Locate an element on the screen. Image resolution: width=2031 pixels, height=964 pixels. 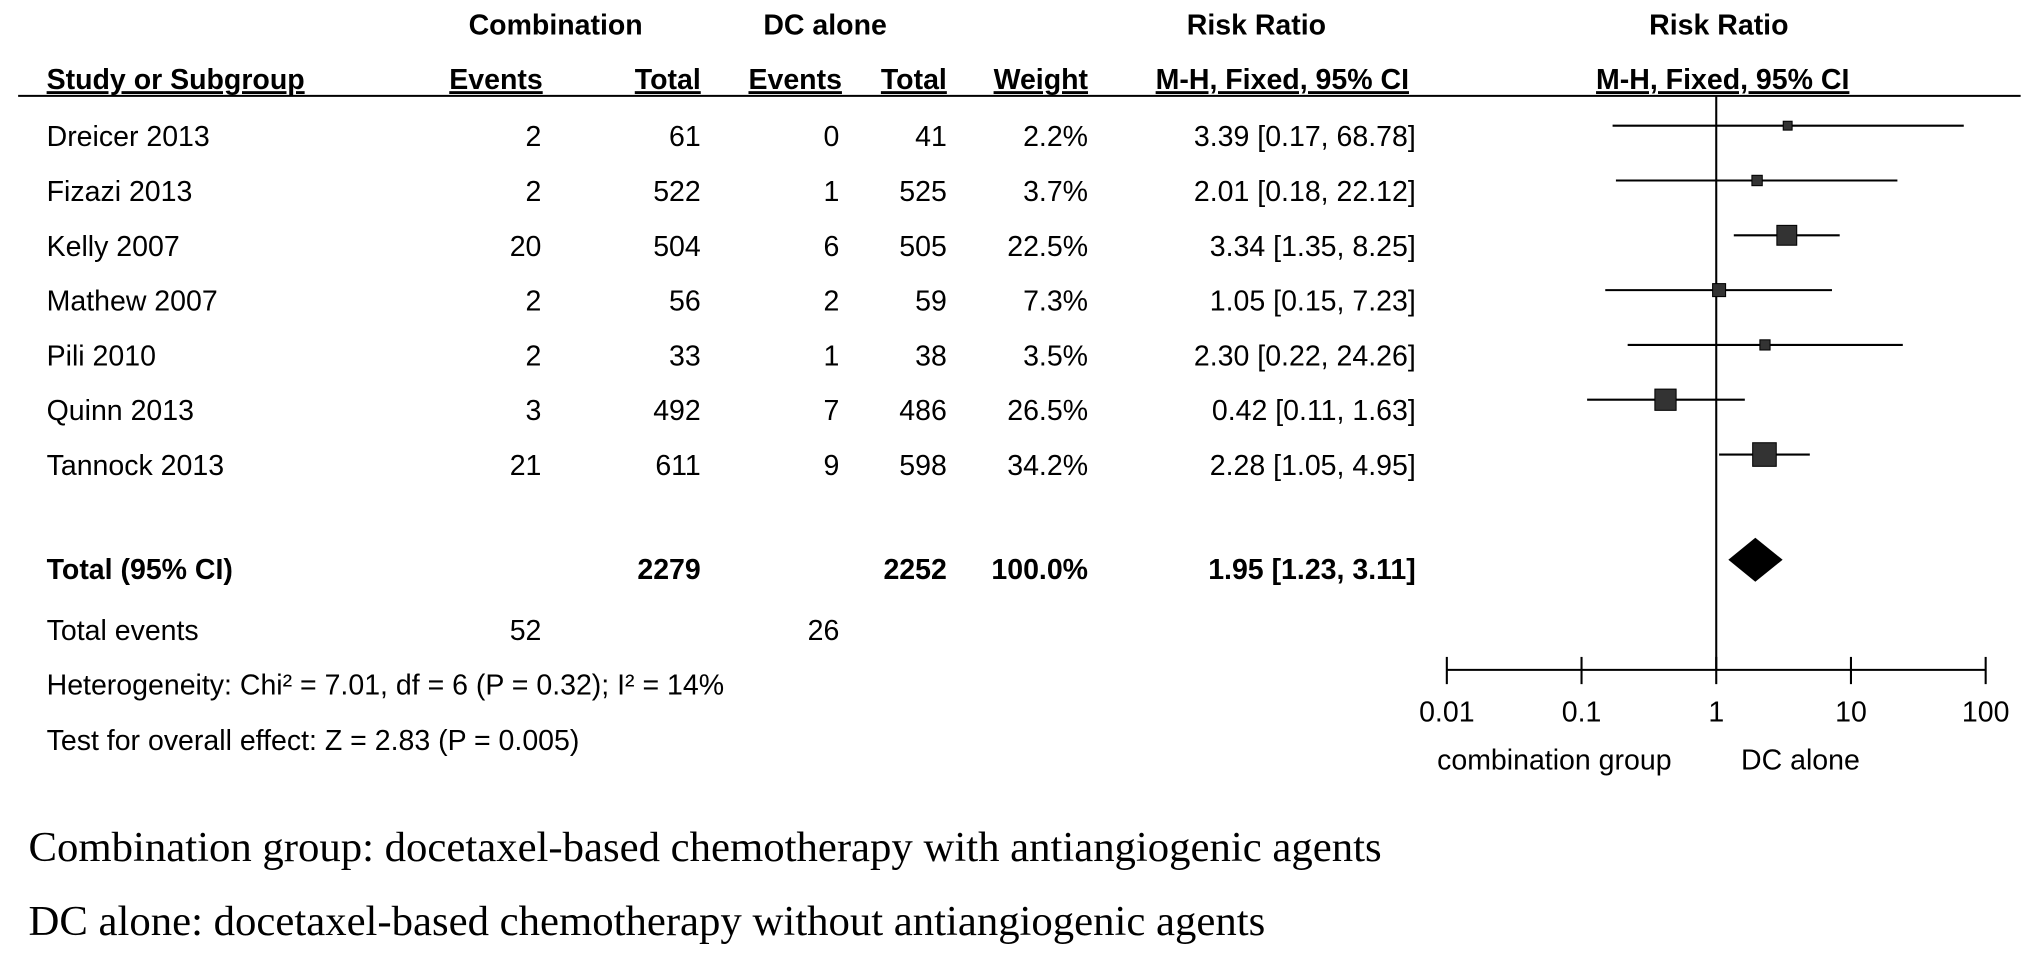
plot-title: Risk Ratio is located at coordinates (1718, 26).